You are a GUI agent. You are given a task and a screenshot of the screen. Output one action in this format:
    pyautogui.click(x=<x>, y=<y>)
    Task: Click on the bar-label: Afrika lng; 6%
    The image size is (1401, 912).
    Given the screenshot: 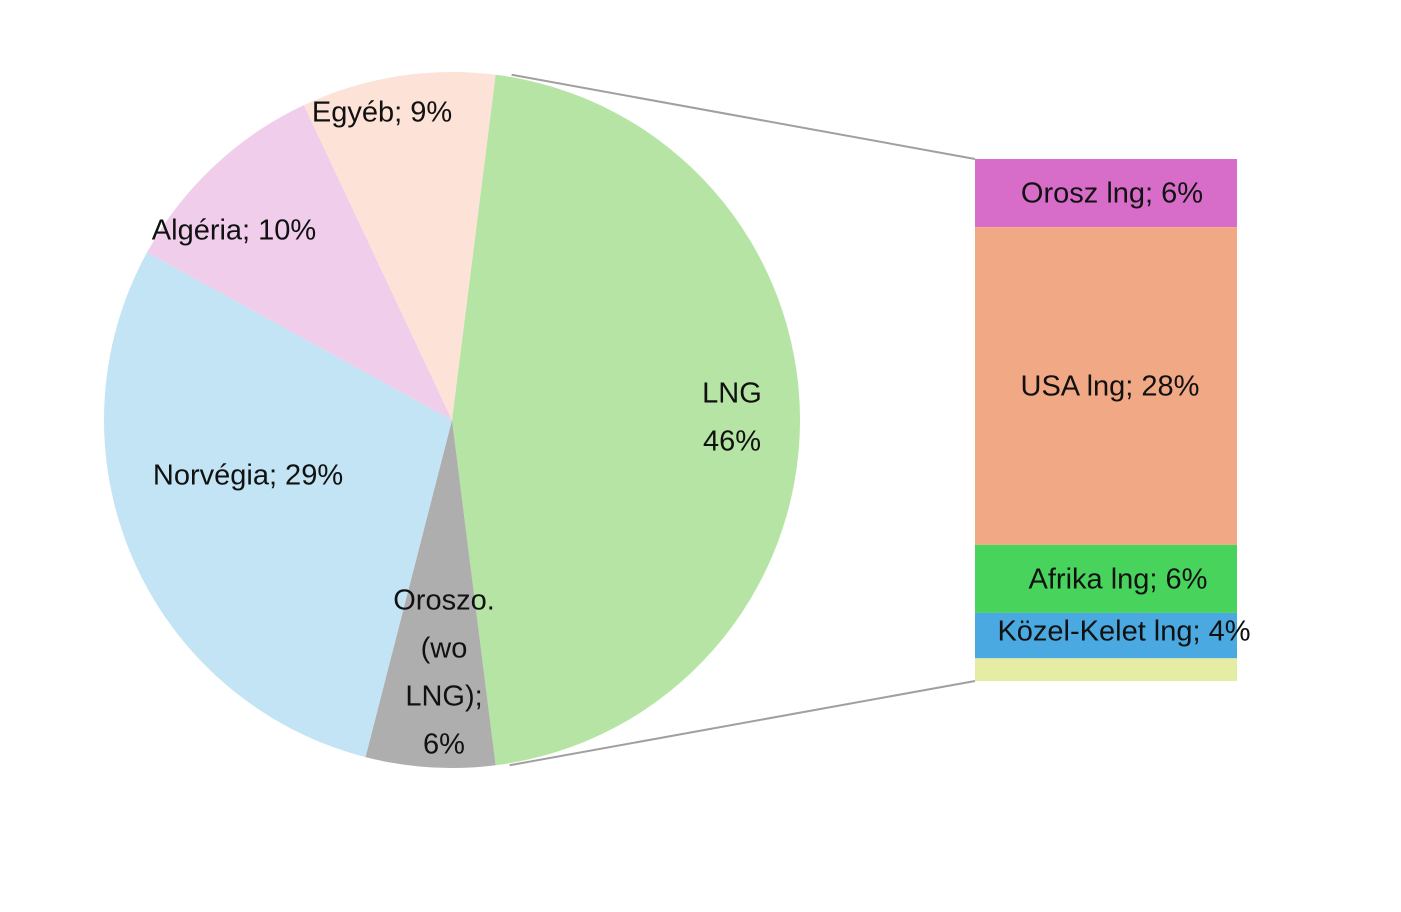 What is the action you would take?
    pyautogui.click(x=1118, y=580)
    